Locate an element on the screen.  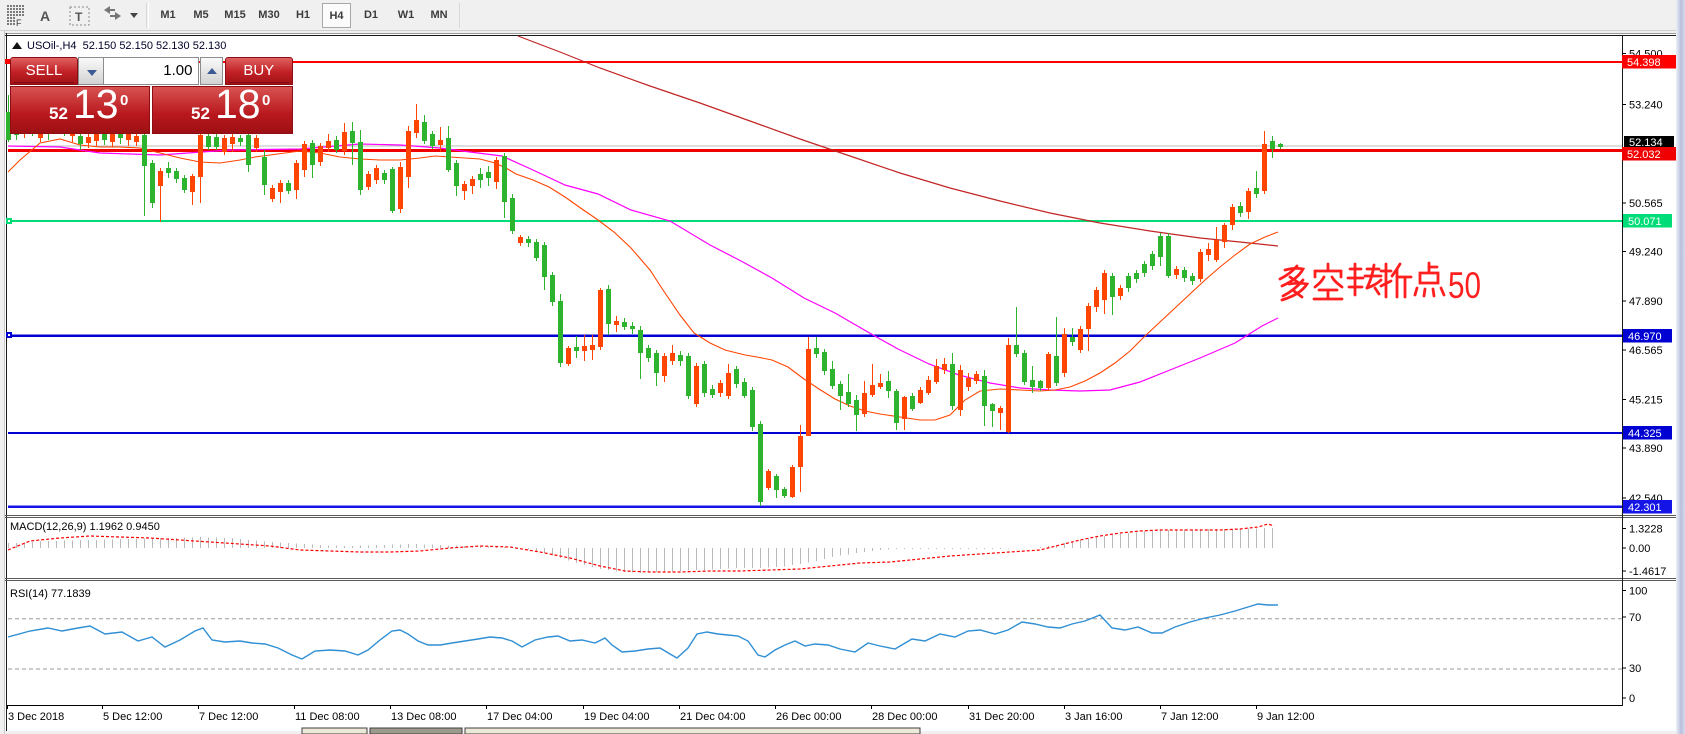
svg-text: 42.301 is located at coordinates (1645, 508).